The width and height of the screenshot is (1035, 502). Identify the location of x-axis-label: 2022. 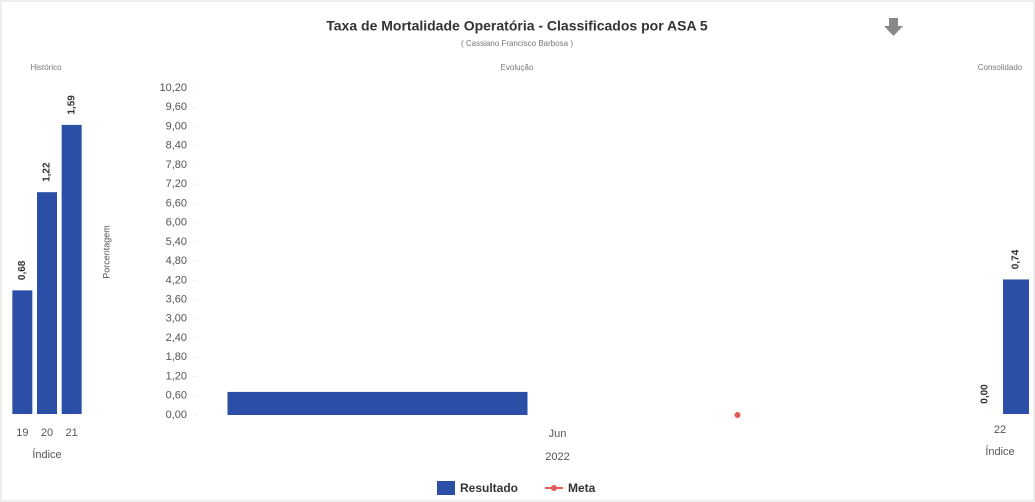
(557, 457).